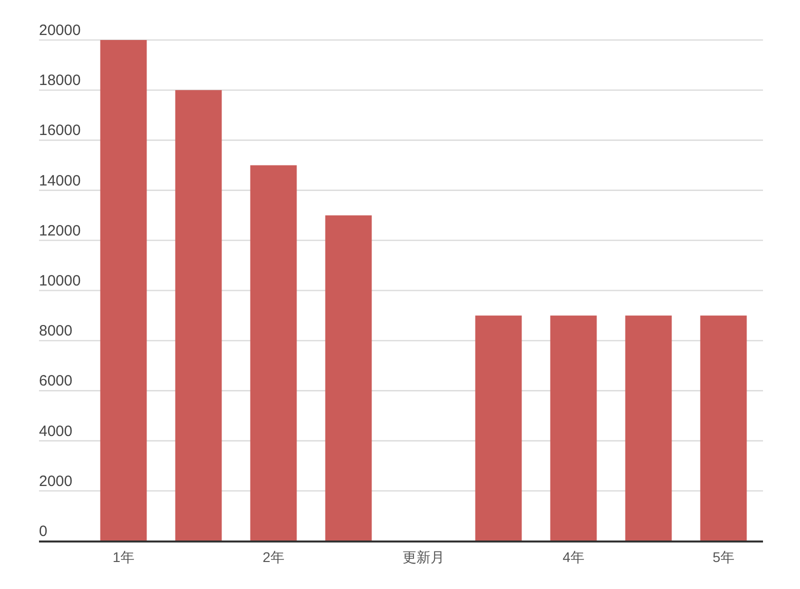 This screenshot has width=800, height=589. Describe the element at coordinates (60, 131) in the screenshot. I see `y-tick-label: 16000` at that location.